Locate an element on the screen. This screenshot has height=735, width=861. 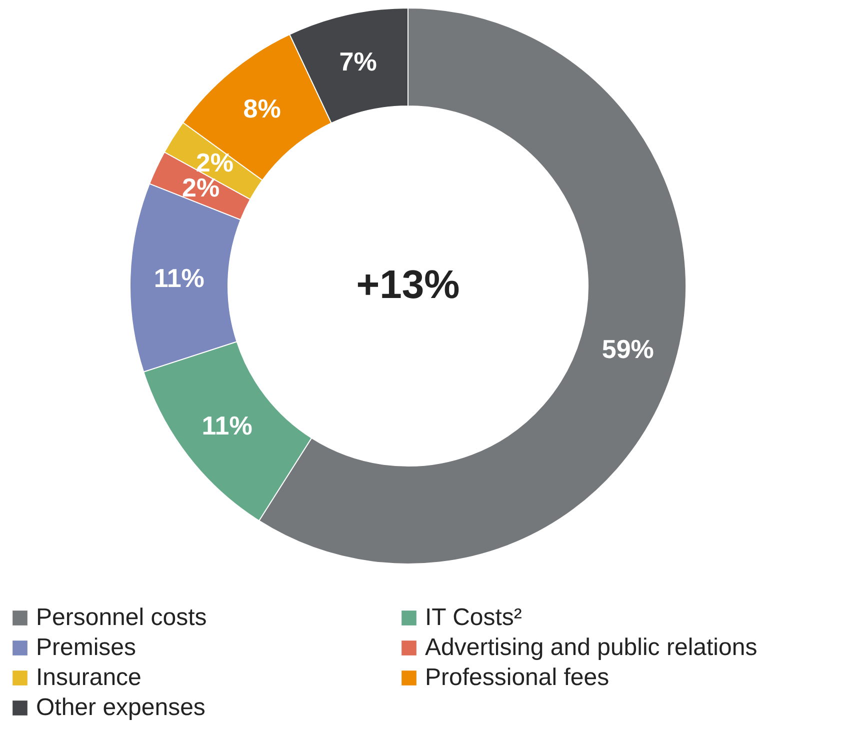
data-label: 7% is located at coordinates (358, 61).